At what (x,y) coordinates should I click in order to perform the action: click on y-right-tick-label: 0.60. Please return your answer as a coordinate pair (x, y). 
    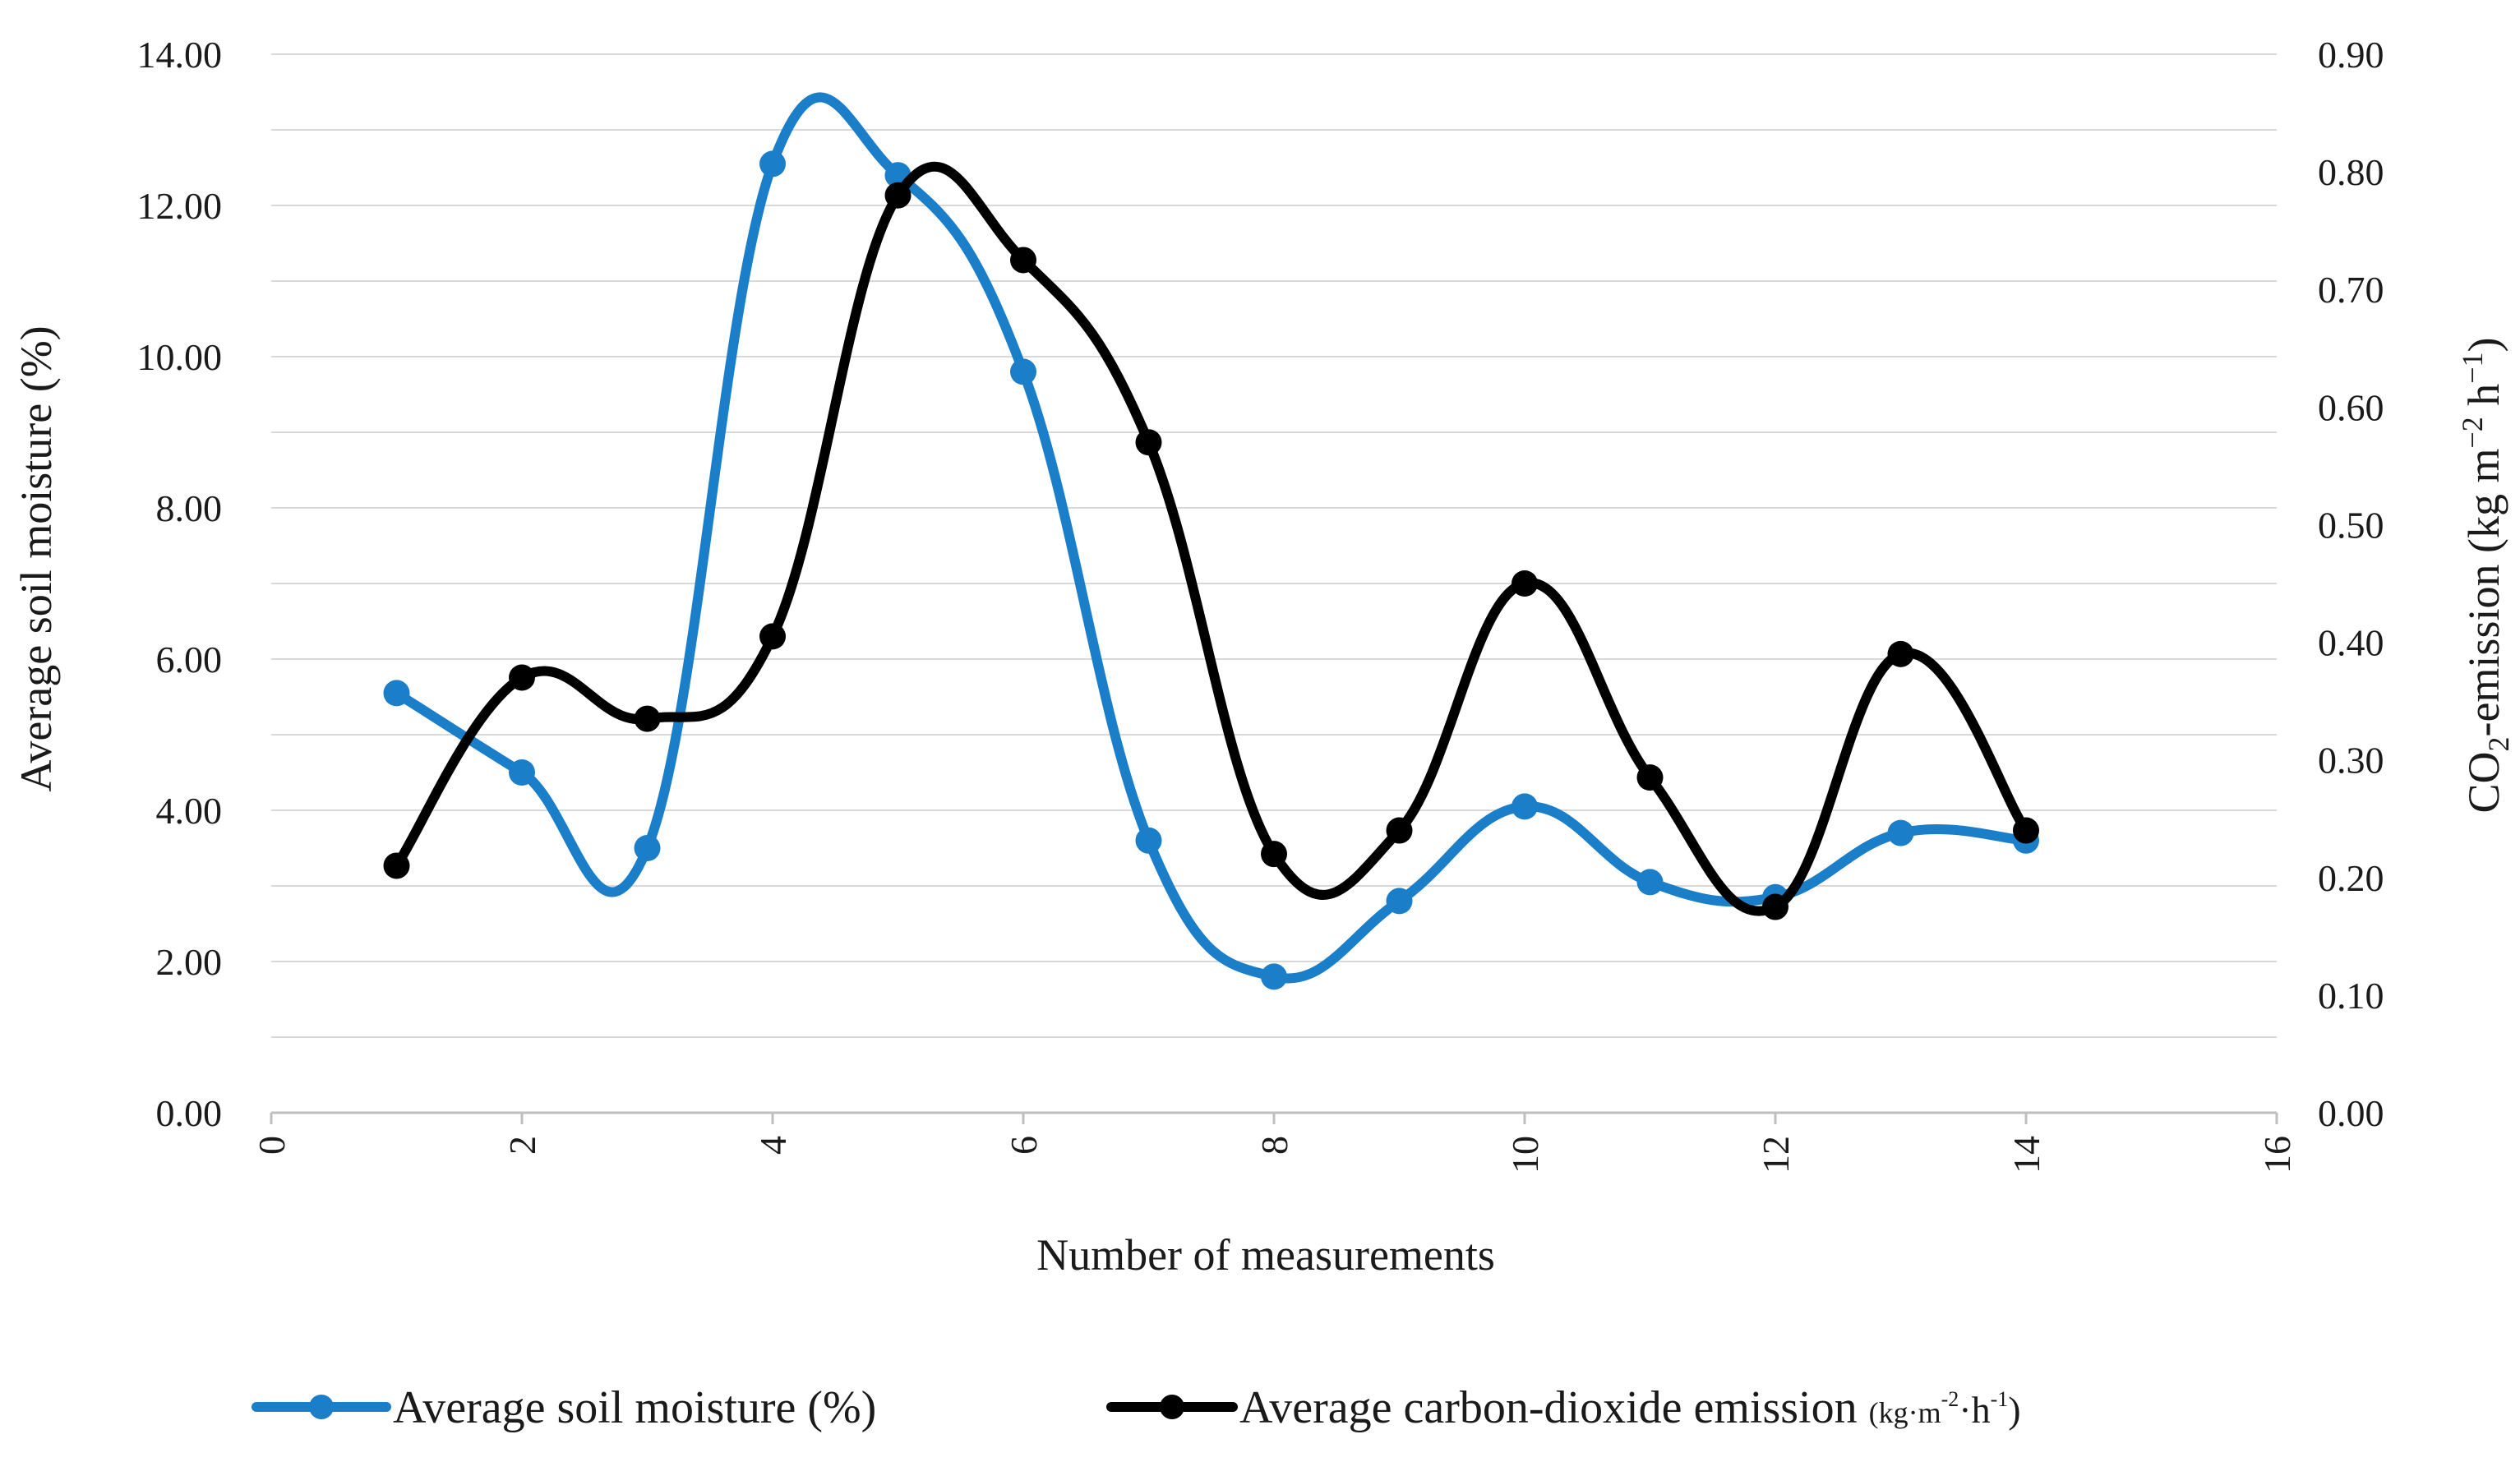
    Looking at the image, I should click on (2351, 407).